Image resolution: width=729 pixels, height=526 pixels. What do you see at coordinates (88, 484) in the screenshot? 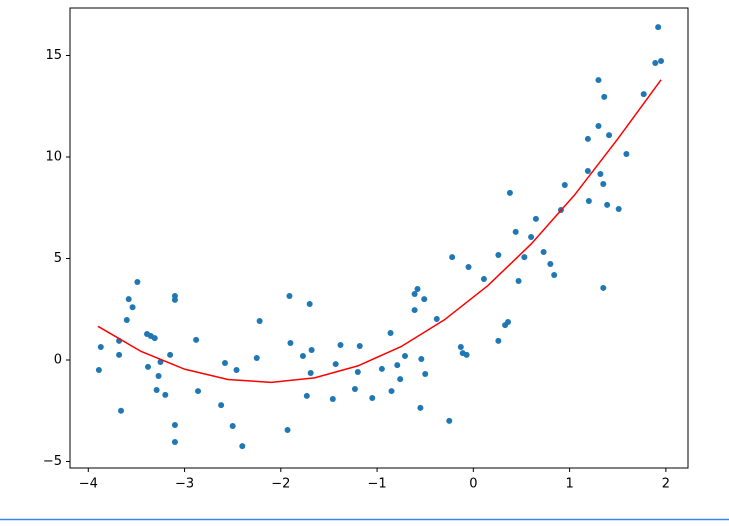
I see `x-tick-label: −4` at bounding box center [88, 484].